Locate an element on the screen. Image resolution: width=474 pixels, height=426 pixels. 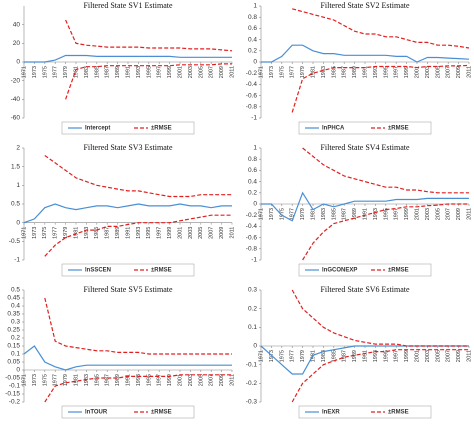
chart-title: Filtered State SV2 Estimate is located at coordinates (365, 5).